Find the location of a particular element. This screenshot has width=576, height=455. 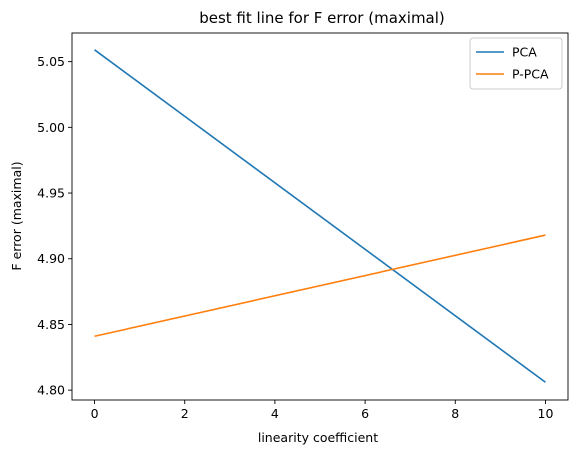

legend: PCA P-PCA is located at coordinates (516, 63).